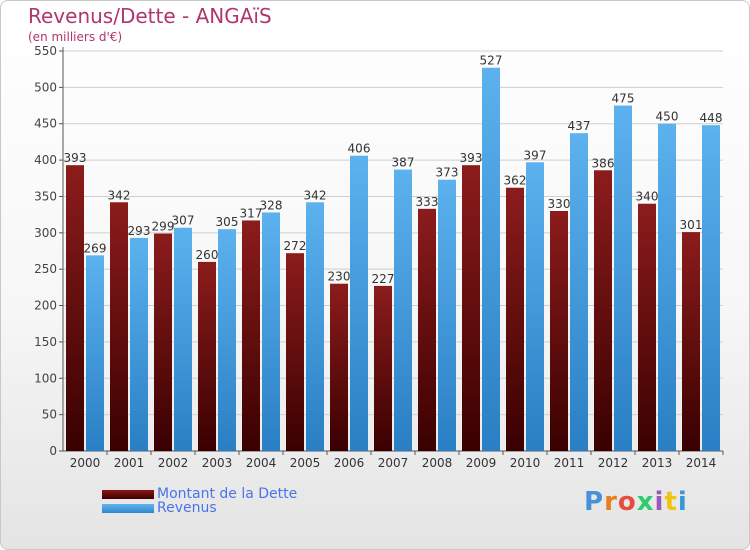  What do you see at coordinates (691, 341) in the screenshot?
I see `bar-debt-2014` at bounding box center [691, 341].